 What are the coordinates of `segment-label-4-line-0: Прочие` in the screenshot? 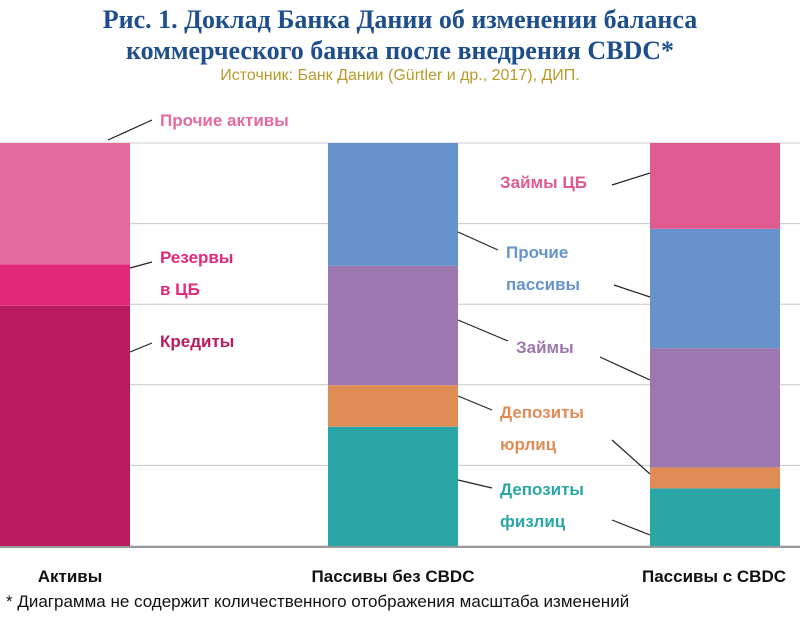 It's located at (537, 252).